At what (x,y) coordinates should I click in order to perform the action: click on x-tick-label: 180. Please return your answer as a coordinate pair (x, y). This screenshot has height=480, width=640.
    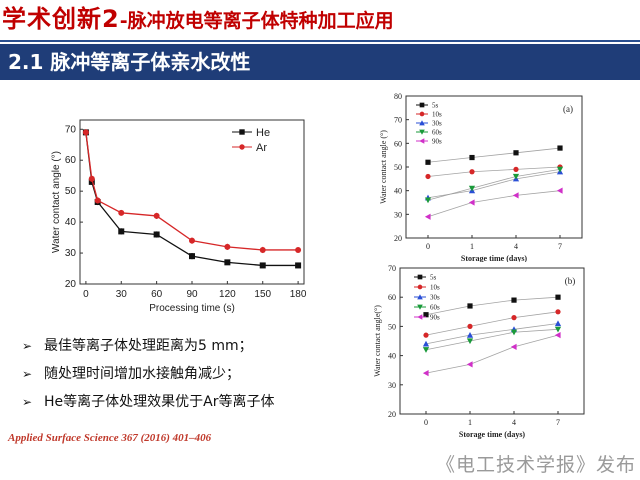
    Looking at the image, I should click on (298, 294).